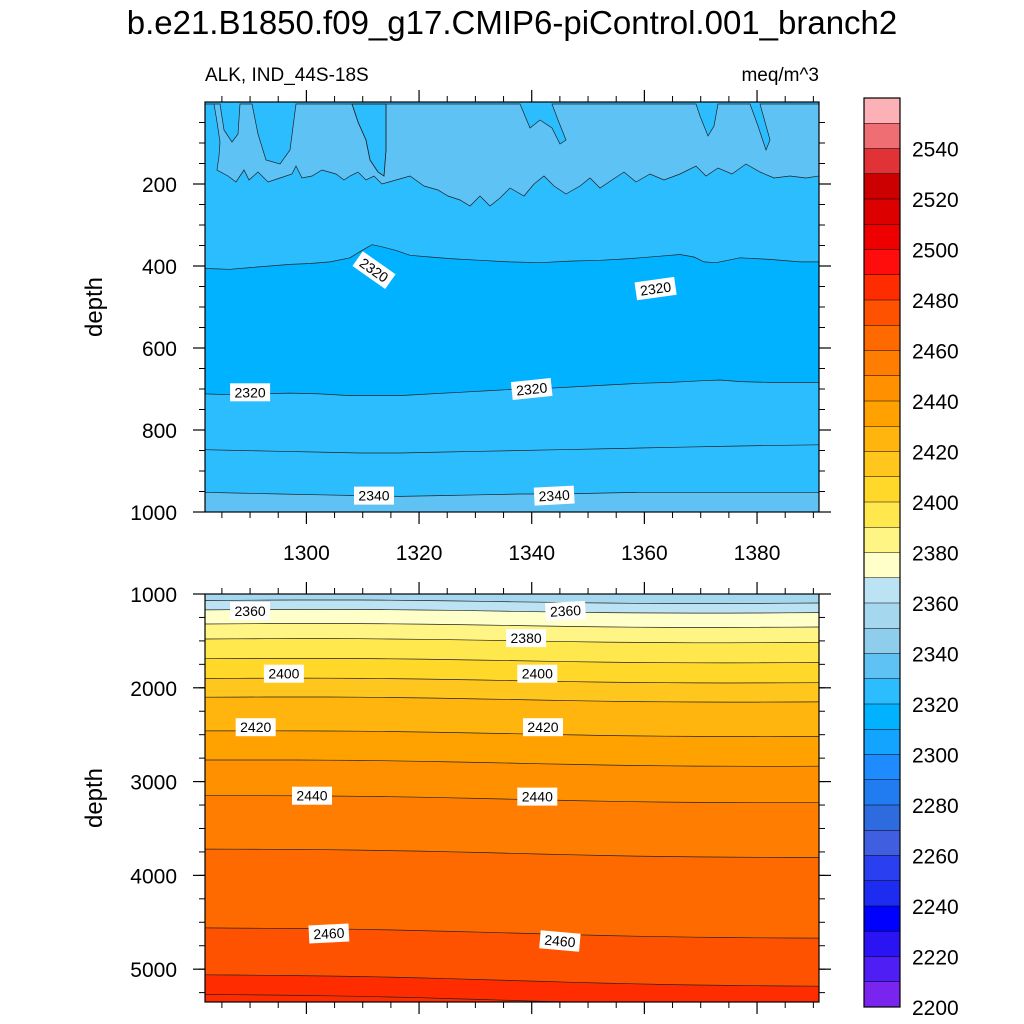 This screenshot has width=1024, height=1024. What do you see at coordinates (935, 554) in the screenshot?
I see `colorbar-tick-label: 2380` at bounding box center [935, 554].